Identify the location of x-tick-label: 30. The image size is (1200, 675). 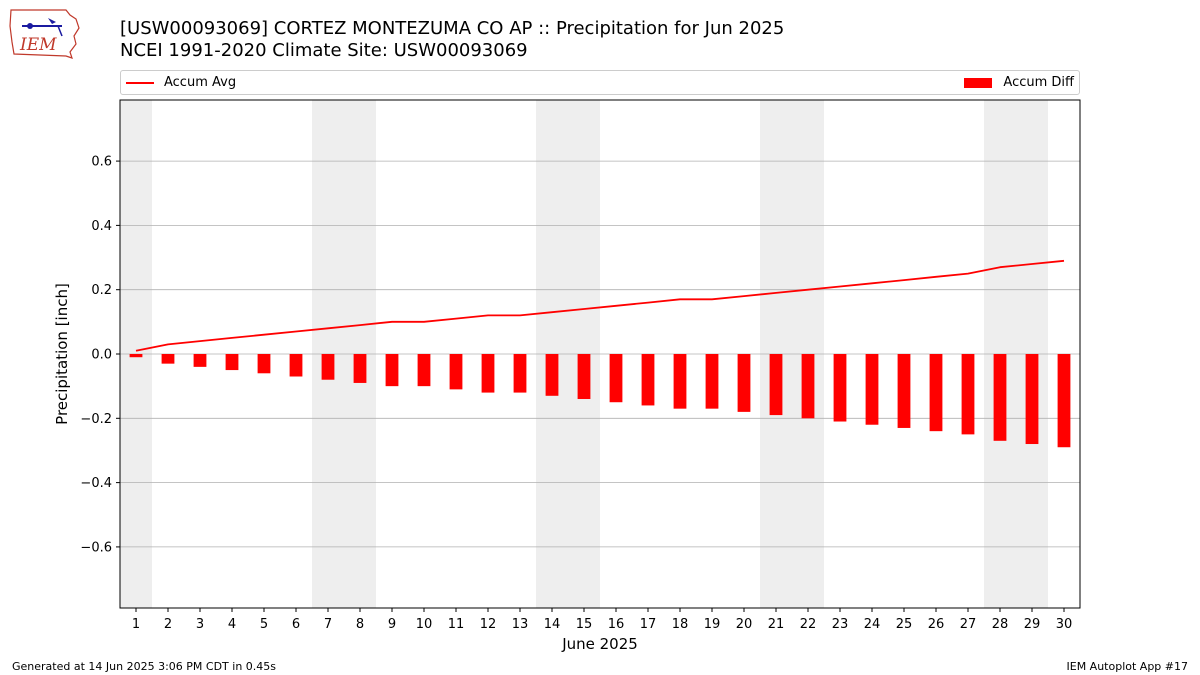
(1064, 624).